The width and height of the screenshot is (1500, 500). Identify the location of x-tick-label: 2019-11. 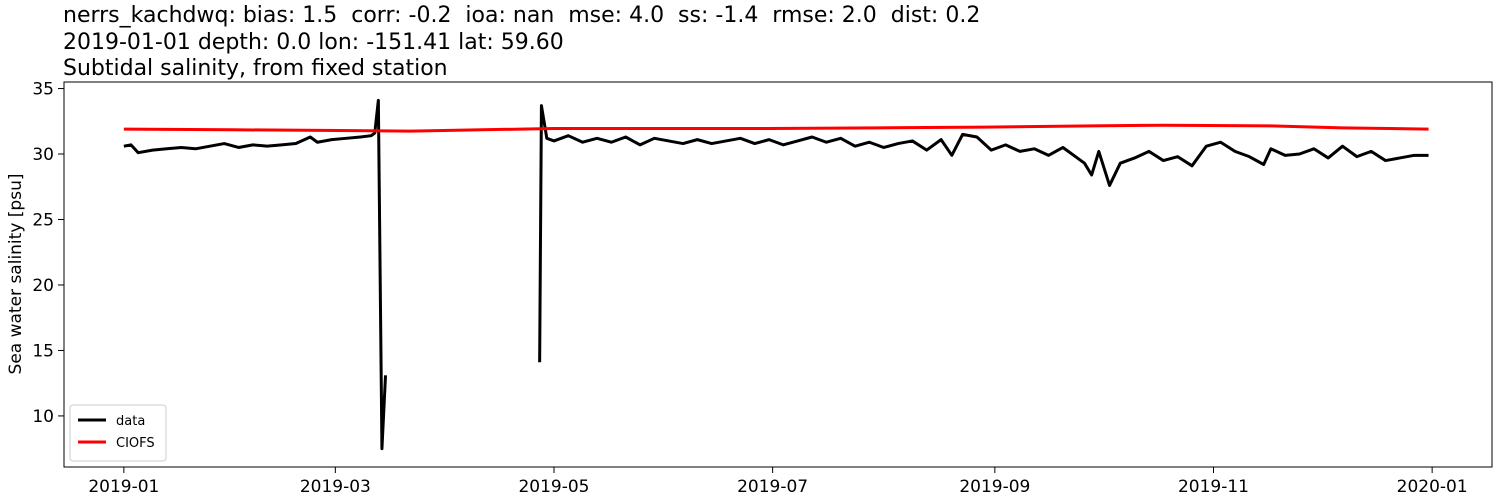
(1213, 487).